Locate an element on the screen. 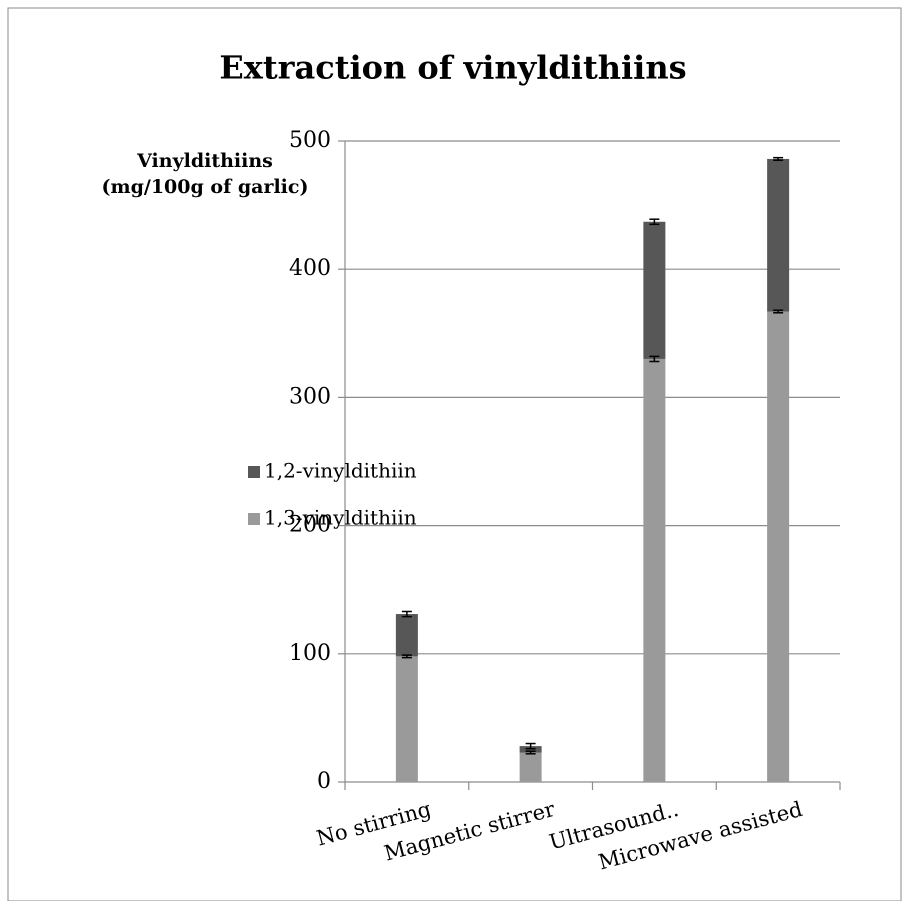 This screenshot has height=901, width=902. y-tick-label: 100 is located at coordinates (310, 653).